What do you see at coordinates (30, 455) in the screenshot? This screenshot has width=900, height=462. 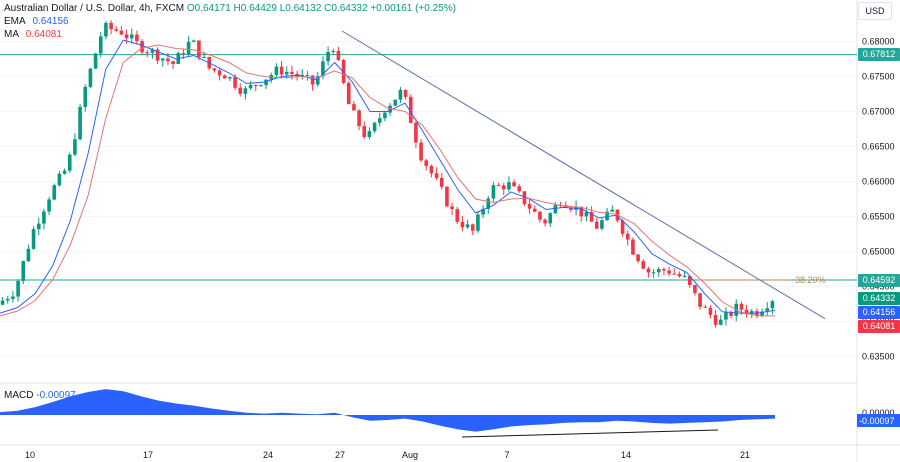 I see `time-tick-label: 10` at bounding box center [30, 455].